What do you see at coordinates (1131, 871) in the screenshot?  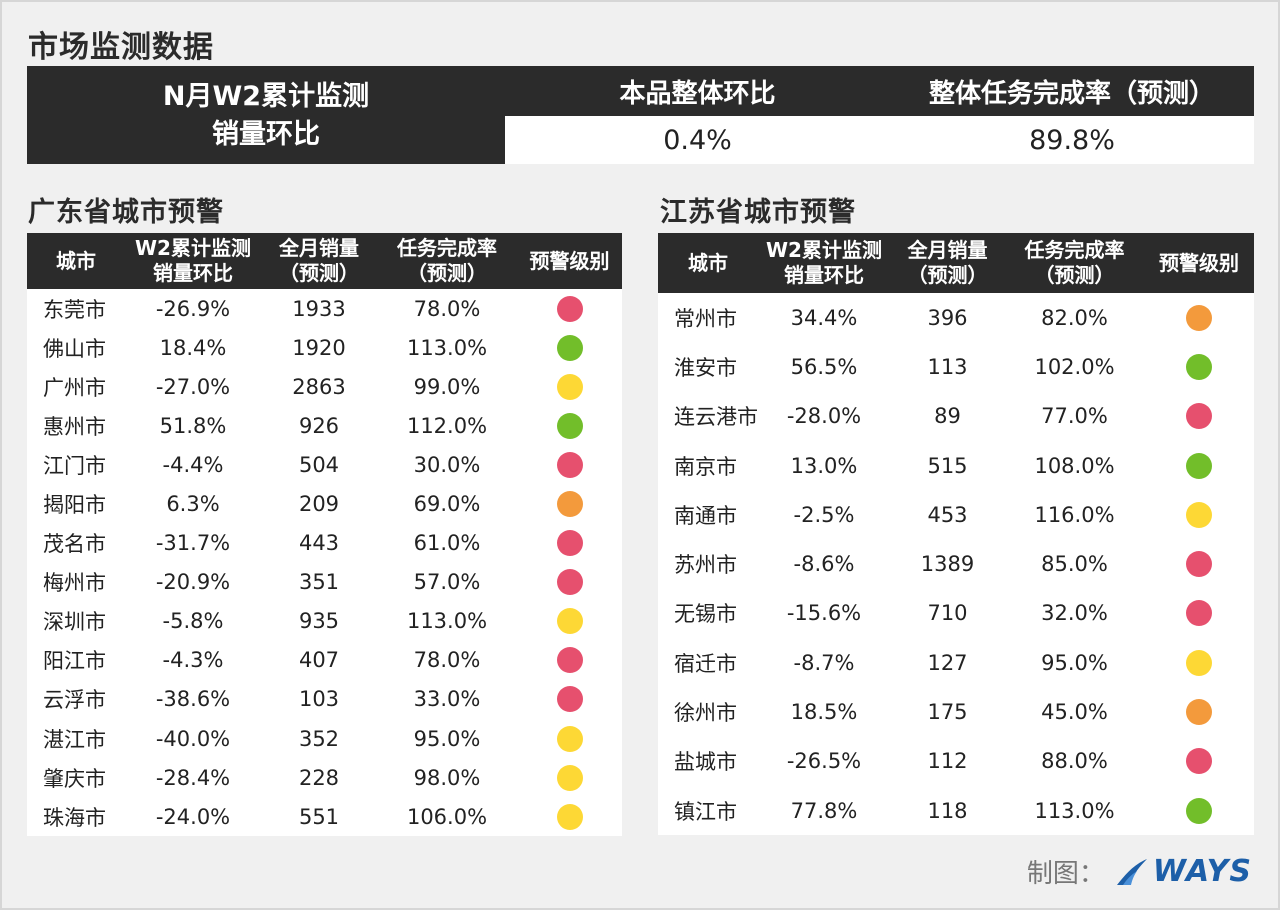 I see `ways-swoosh-icon` at bounding box center [1131, 871].